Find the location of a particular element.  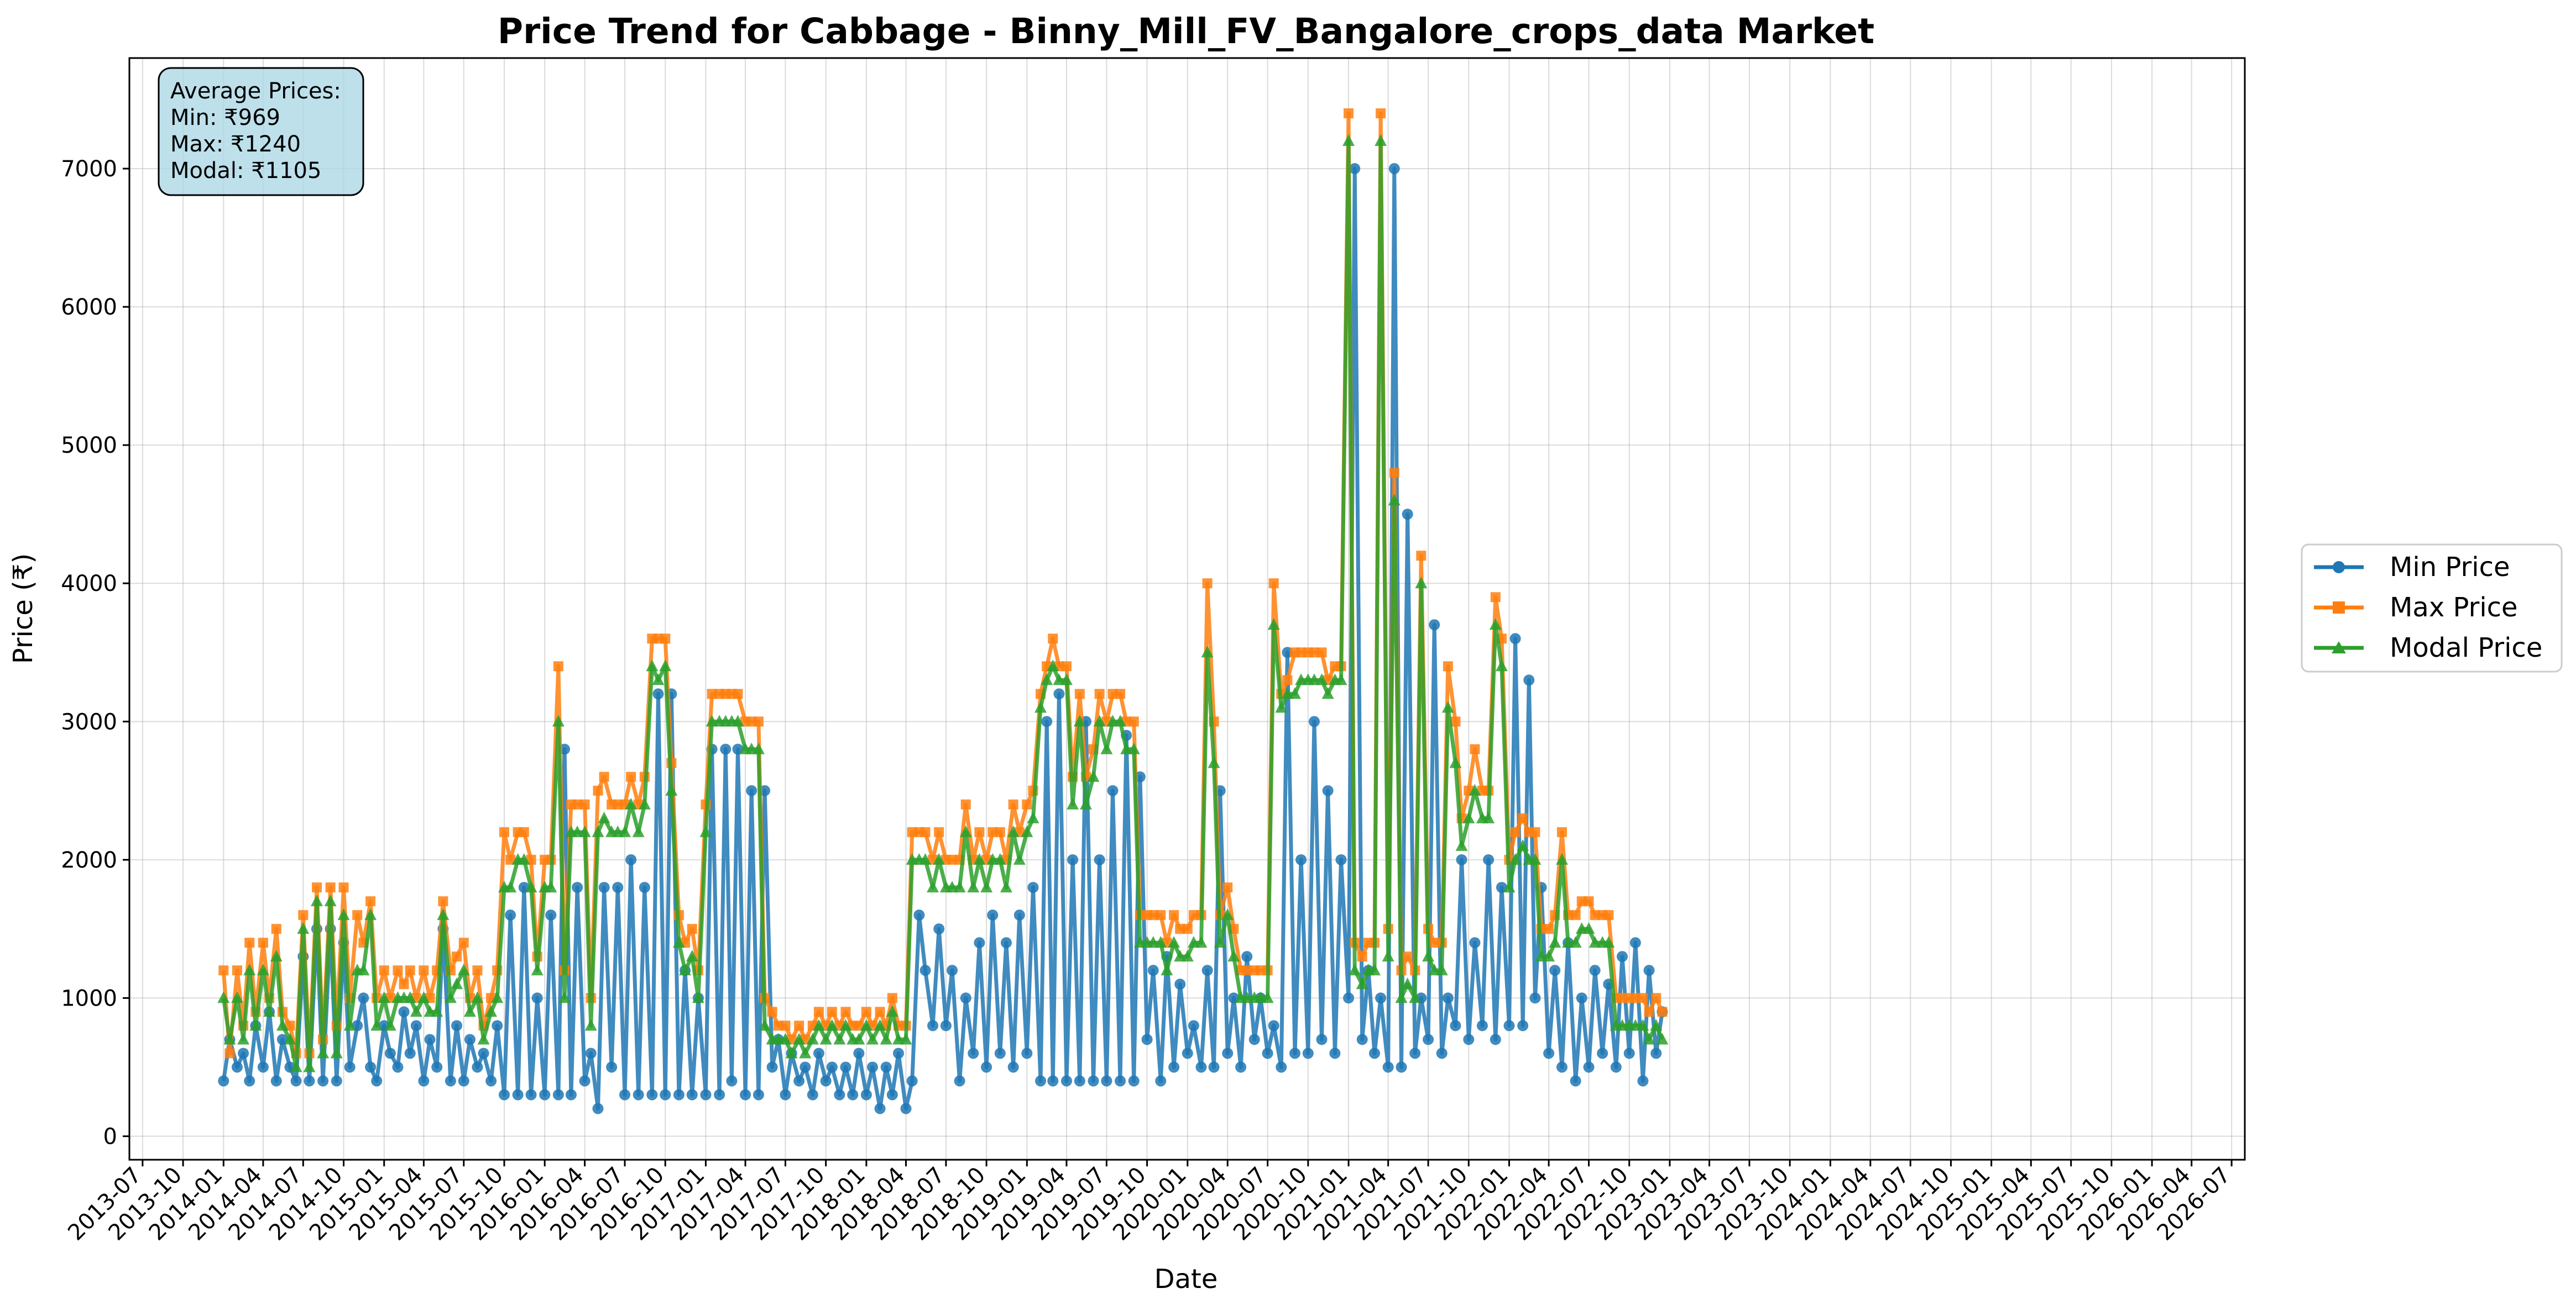

legend-entry-modal: Modal Price is located at coordinates (2428, 648).